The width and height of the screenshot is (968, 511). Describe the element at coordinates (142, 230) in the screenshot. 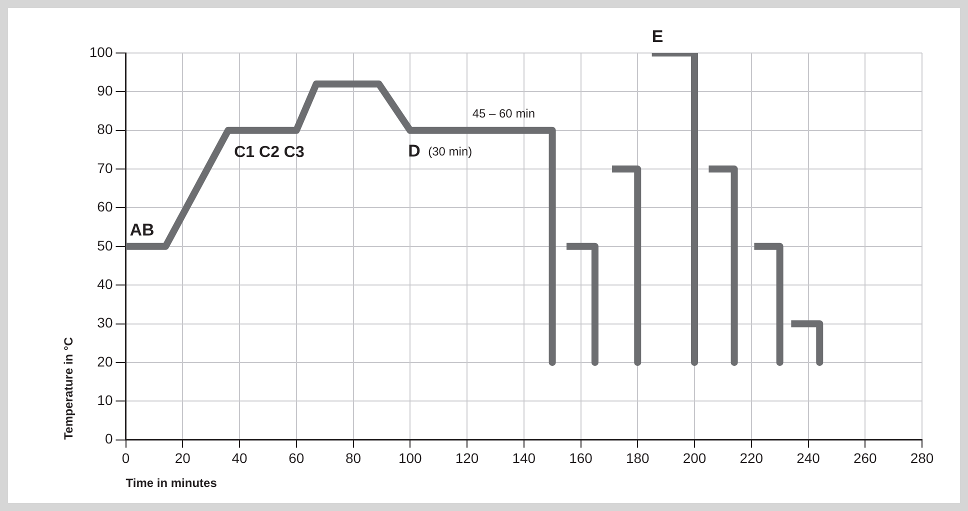

I see `annotation: AB` at that location.